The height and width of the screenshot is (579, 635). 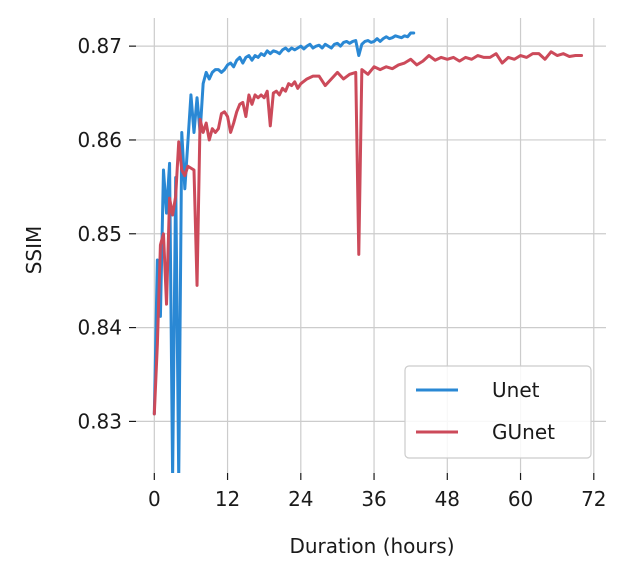 I want to click on x-tick-label: 72, so click(x=593, y=499).